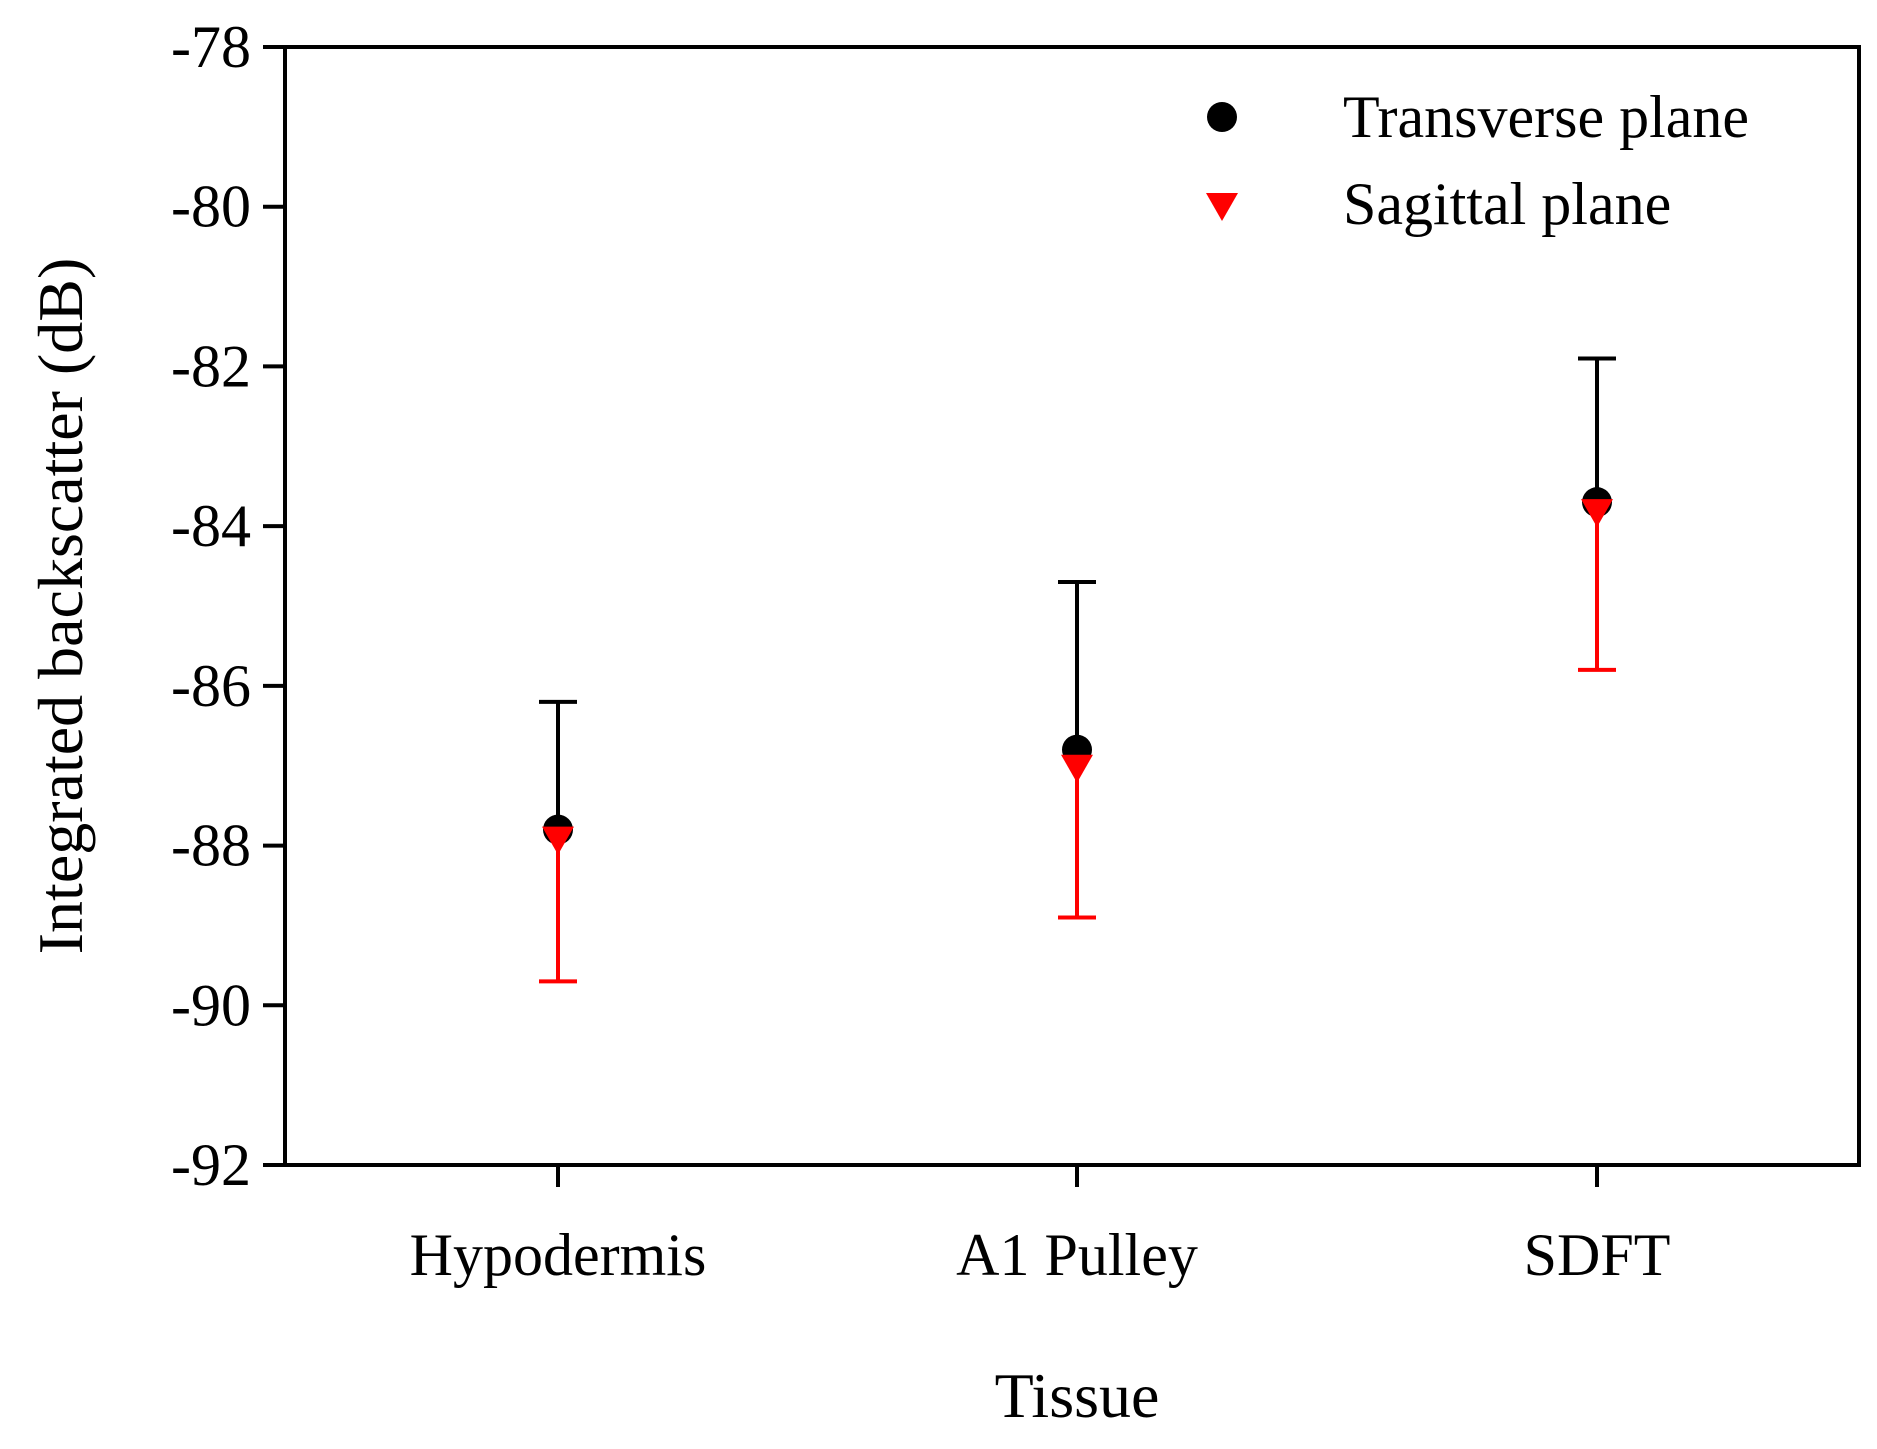 The image size is (1877, 1449). I want to click on y-tick-label: -78, so click(211, 47).